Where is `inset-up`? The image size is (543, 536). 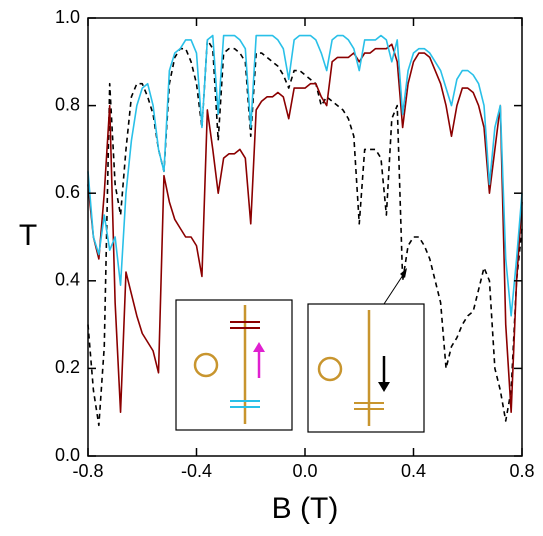
inset-up is located at coordinates (234, 365).